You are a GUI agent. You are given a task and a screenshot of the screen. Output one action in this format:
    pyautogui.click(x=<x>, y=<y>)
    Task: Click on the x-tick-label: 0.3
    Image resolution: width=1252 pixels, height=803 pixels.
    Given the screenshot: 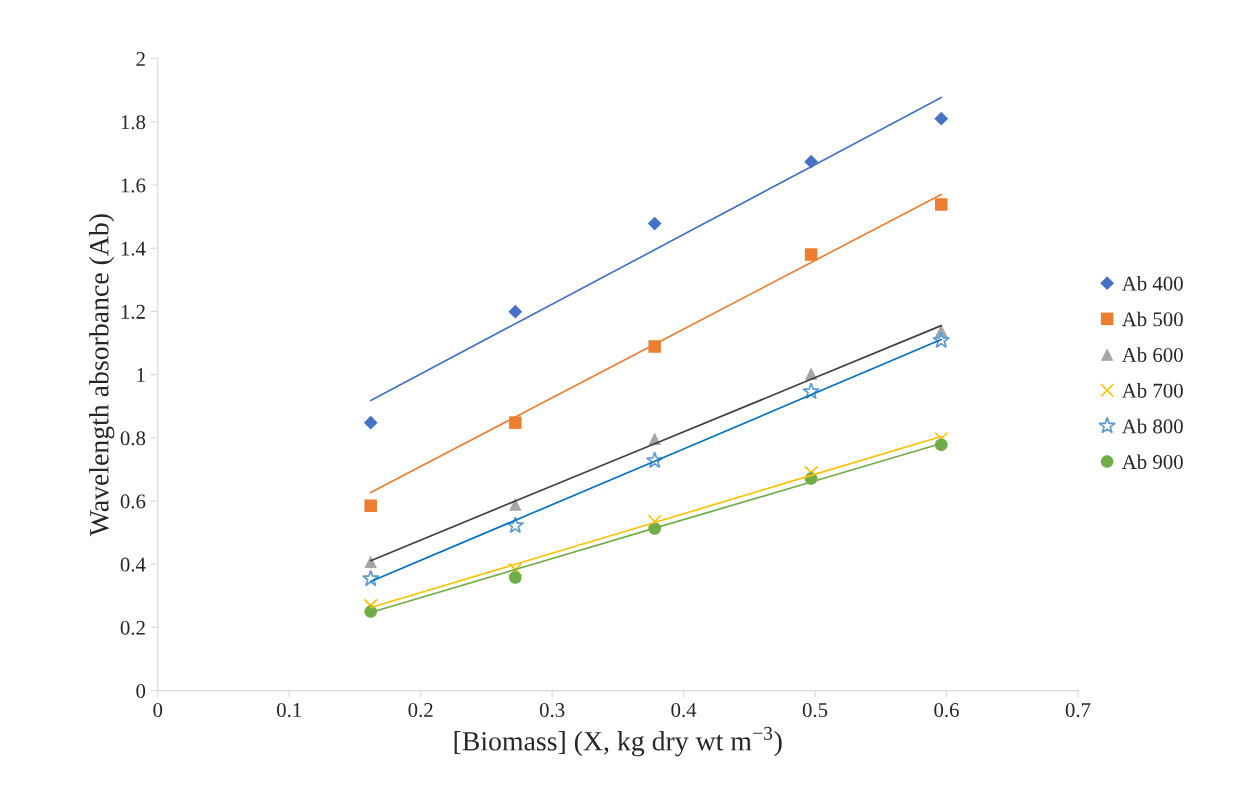 What is the action you would take?
    pyautogui.click(x=552, y=710)
    